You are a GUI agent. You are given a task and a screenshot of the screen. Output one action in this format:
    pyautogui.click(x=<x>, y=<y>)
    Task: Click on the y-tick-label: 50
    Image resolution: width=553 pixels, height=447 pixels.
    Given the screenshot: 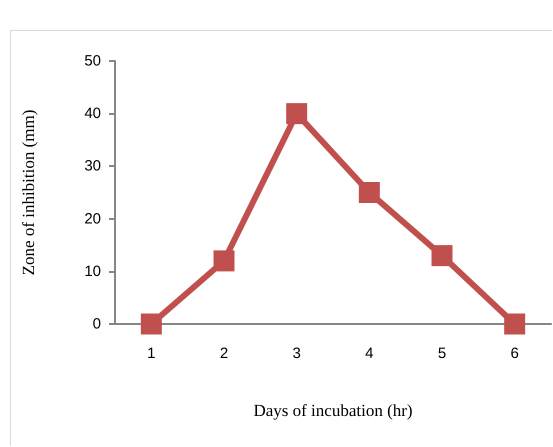 What is the action you would take?
    pyautogui.click(x=92, y=61)
    